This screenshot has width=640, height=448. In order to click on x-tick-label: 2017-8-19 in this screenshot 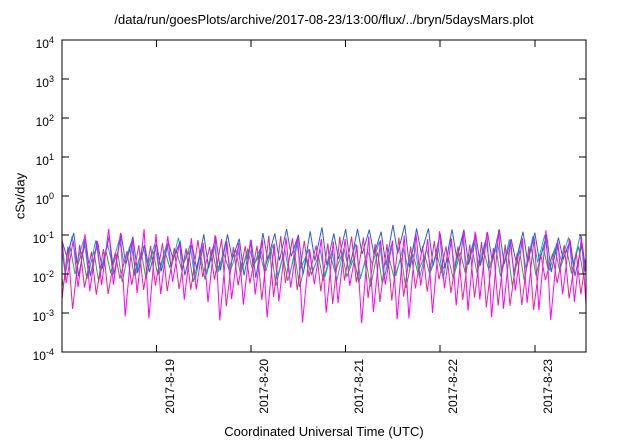, I will do `click(169, 386)`.